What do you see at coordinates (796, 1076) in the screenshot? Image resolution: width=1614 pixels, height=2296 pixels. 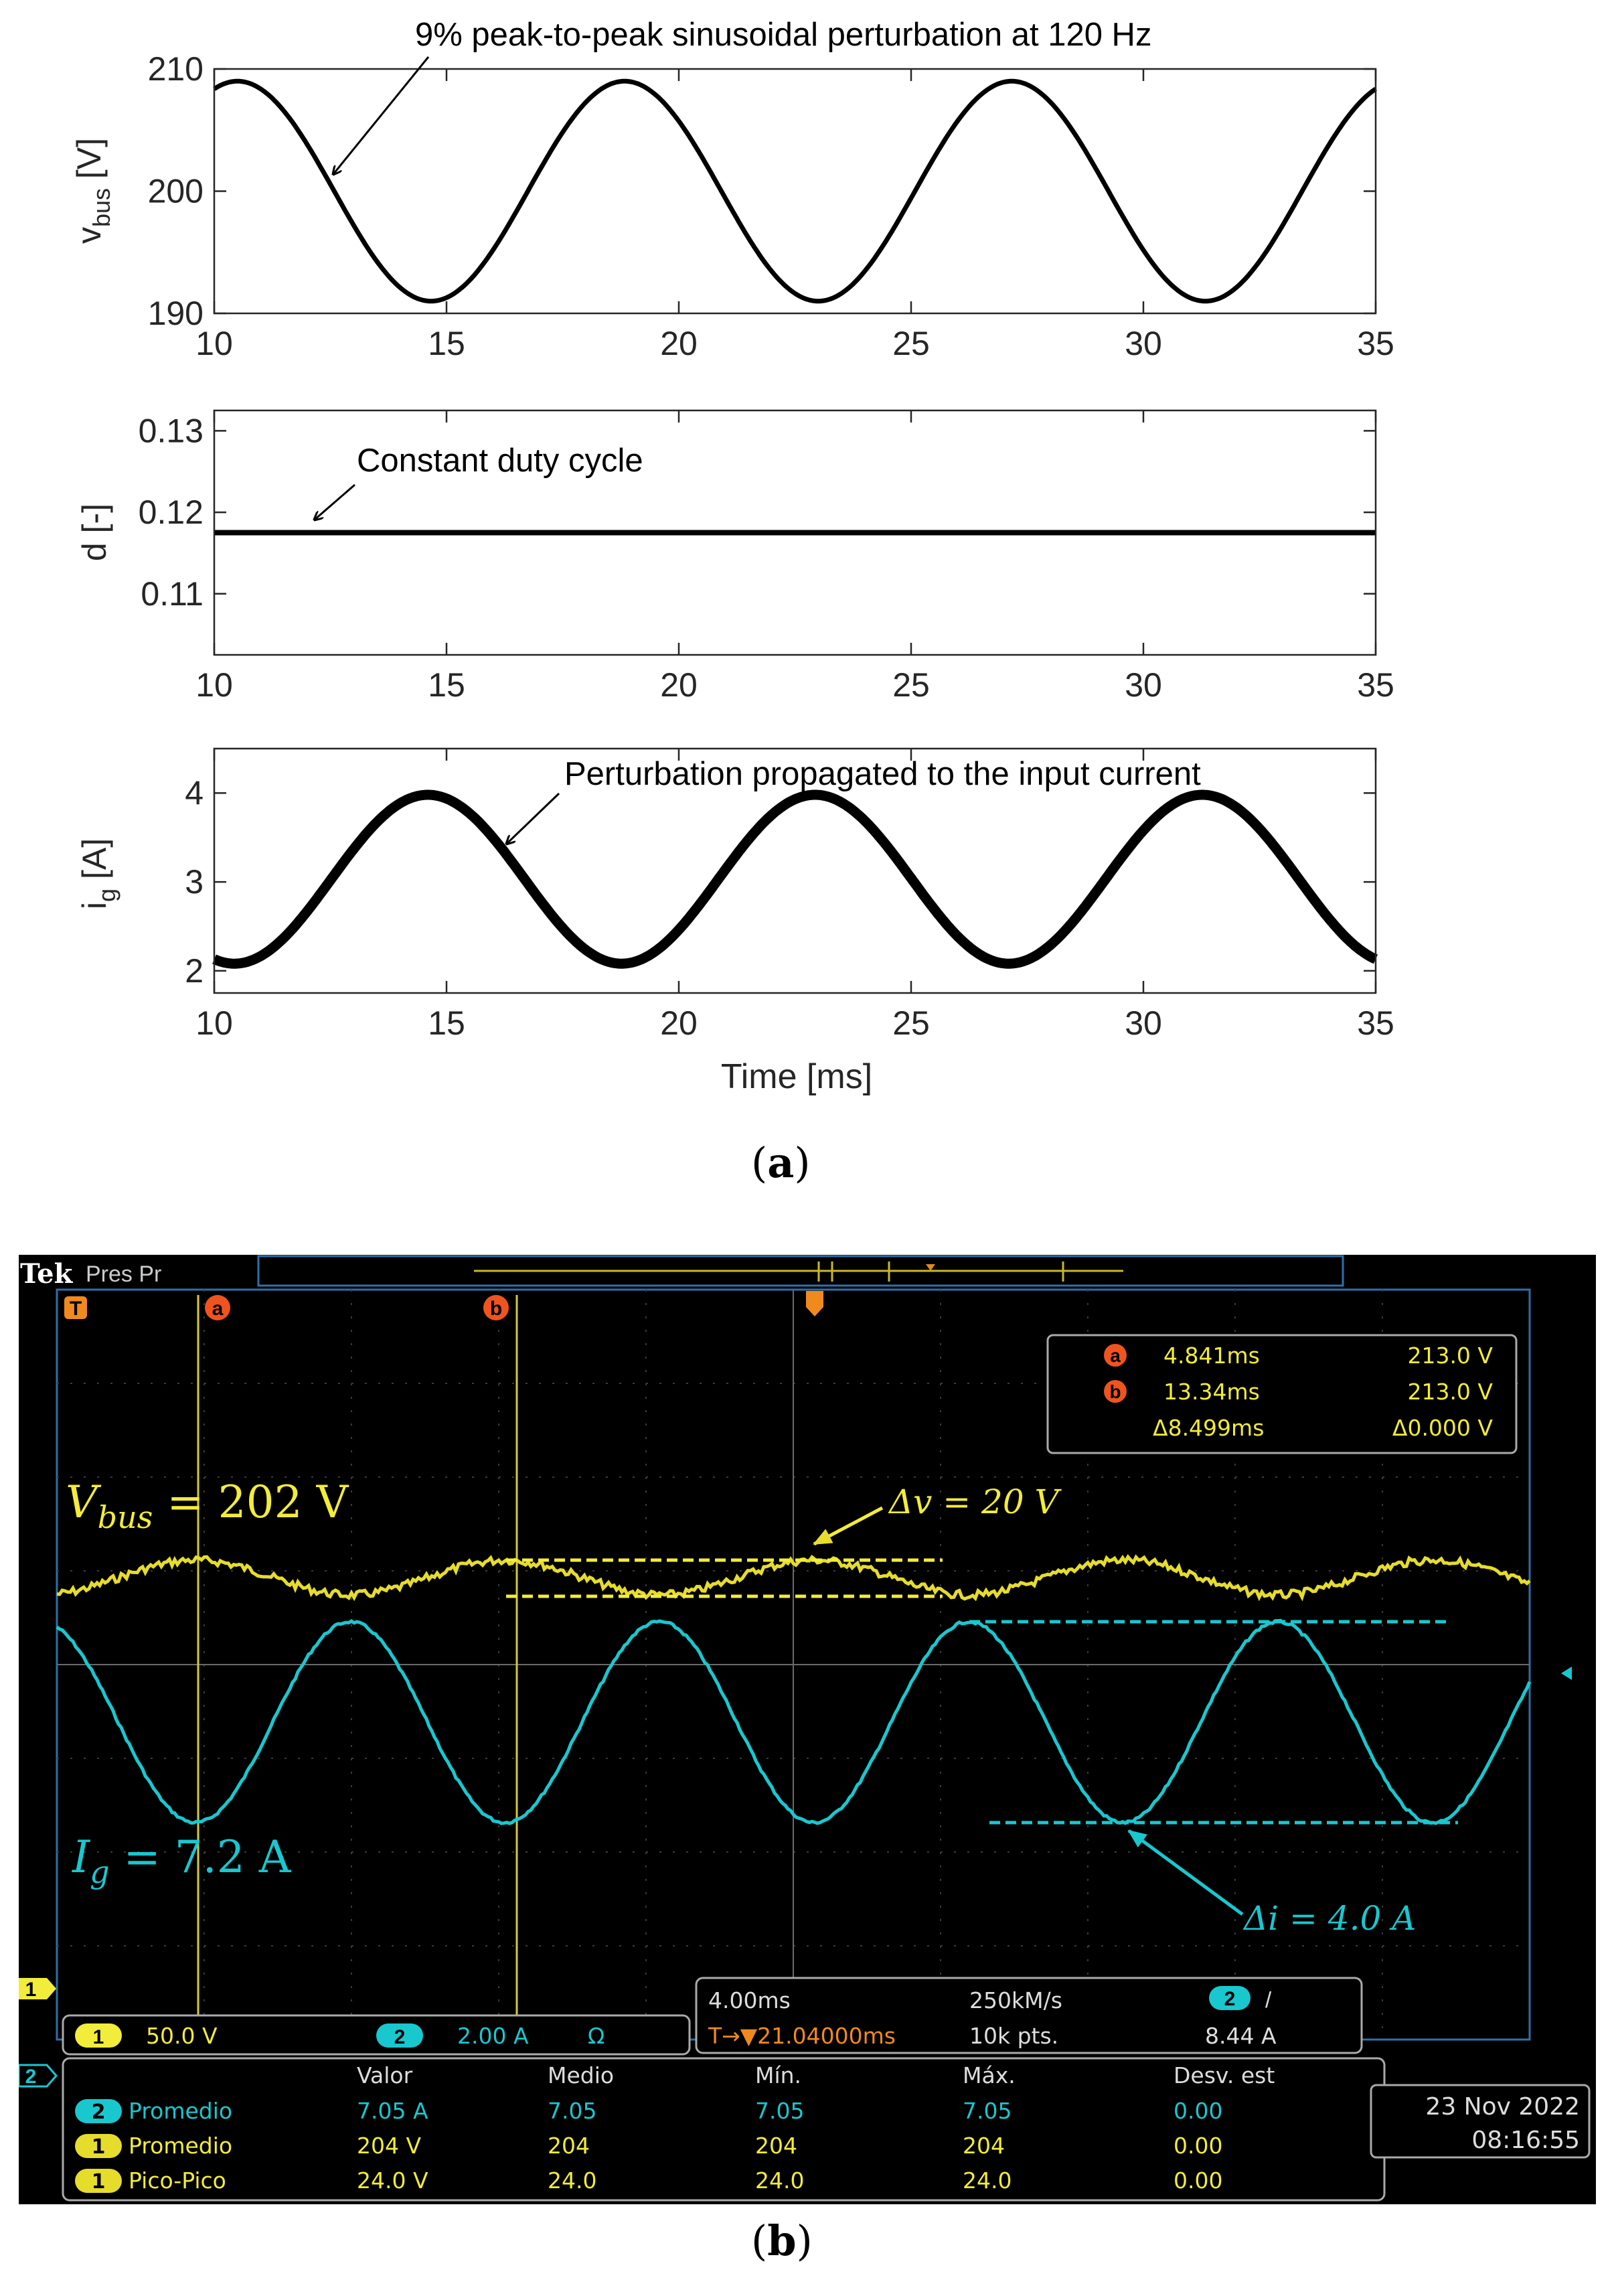 I see `ig-x-axis-label: Time [ms]` at bounding box center [796, 1076].